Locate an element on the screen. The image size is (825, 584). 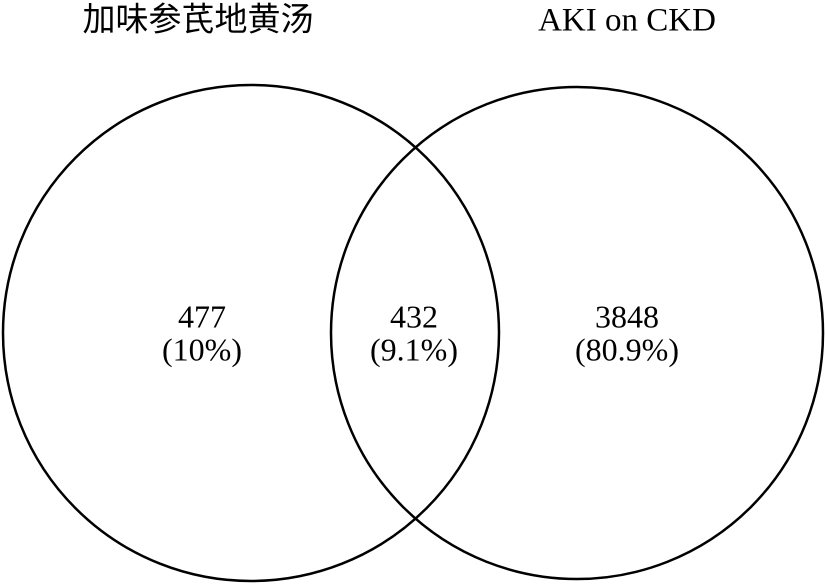
region-percent: (10%) is located at coordinates (202, 349).